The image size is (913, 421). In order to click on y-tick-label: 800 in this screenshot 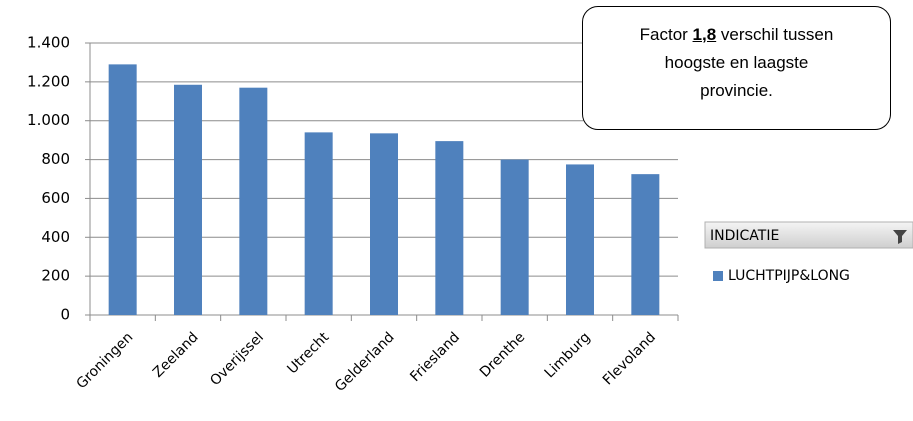, I will do `click(55, 159)`.